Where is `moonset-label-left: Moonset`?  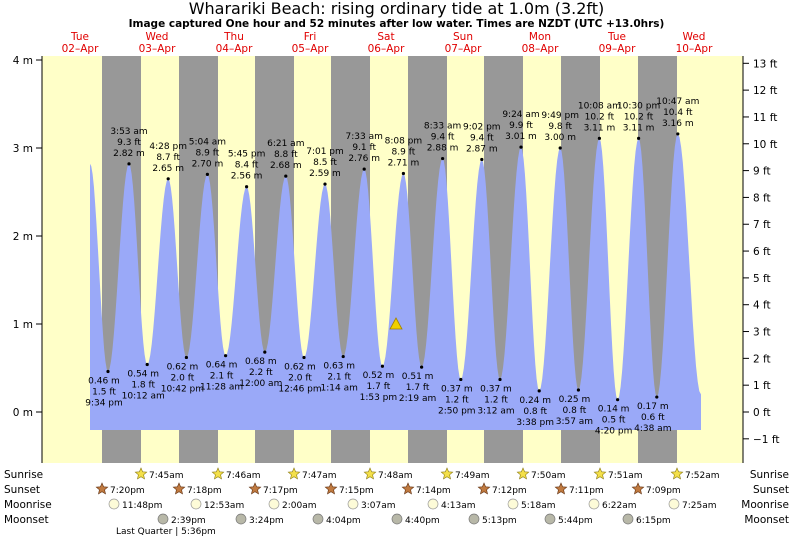 moonset-label-left: Moonset is located at coordinates (26, 520).